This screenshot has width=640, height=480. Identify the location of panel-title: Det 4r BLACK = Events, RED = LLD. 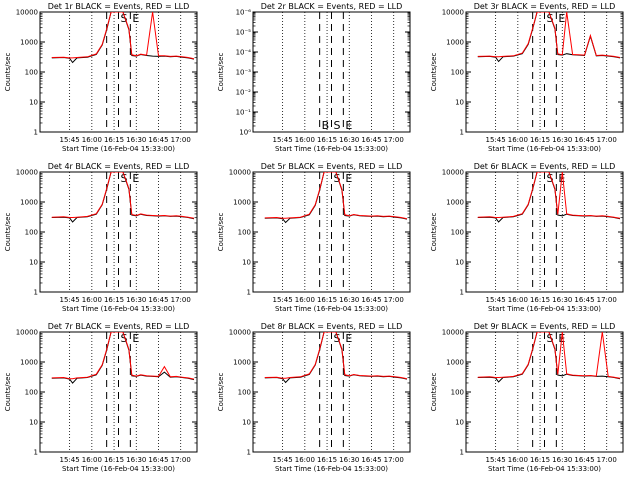
(119, 166).